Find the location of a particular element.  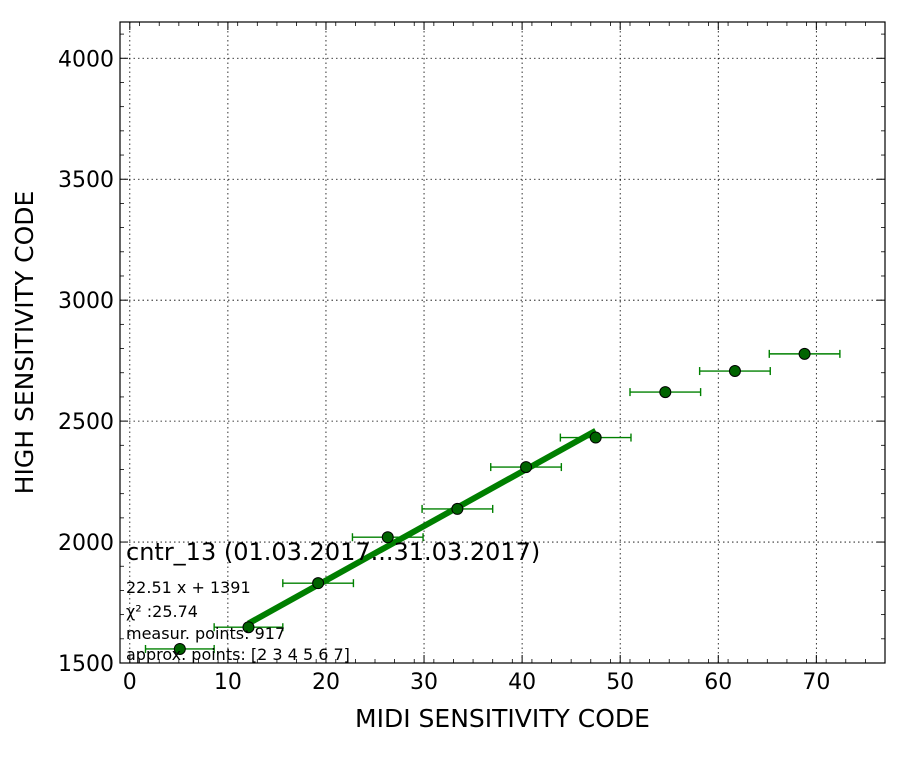

fit-line is located at coordinates (422, 527).